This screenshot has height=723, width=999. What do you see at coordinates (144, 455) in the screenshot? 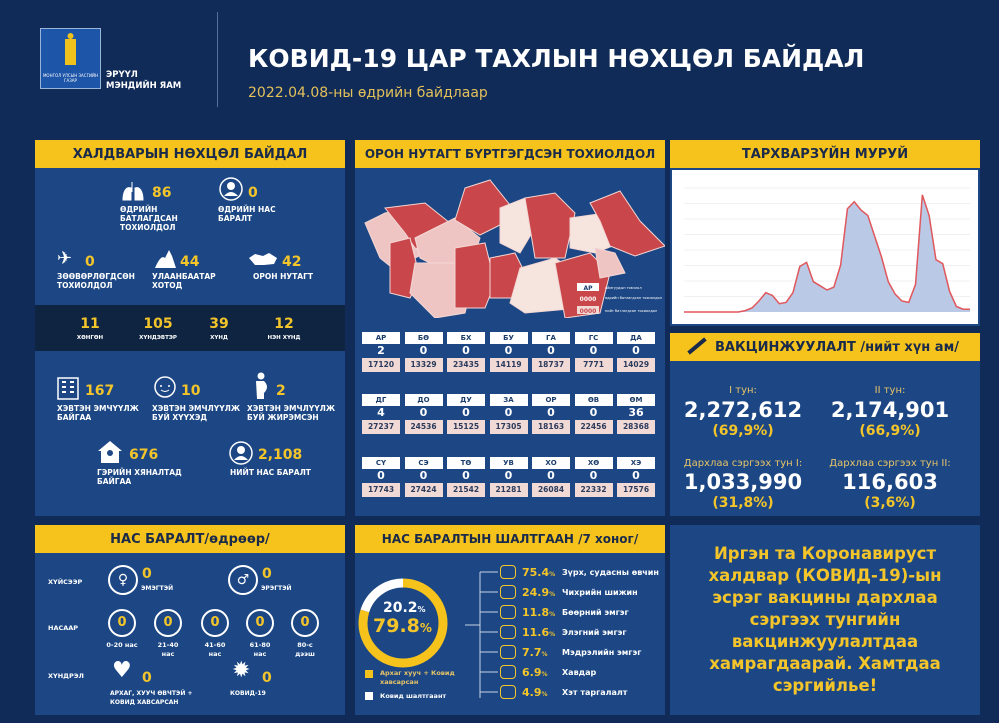
I see `home-care-value: 676` at bounding box center [144, 455].